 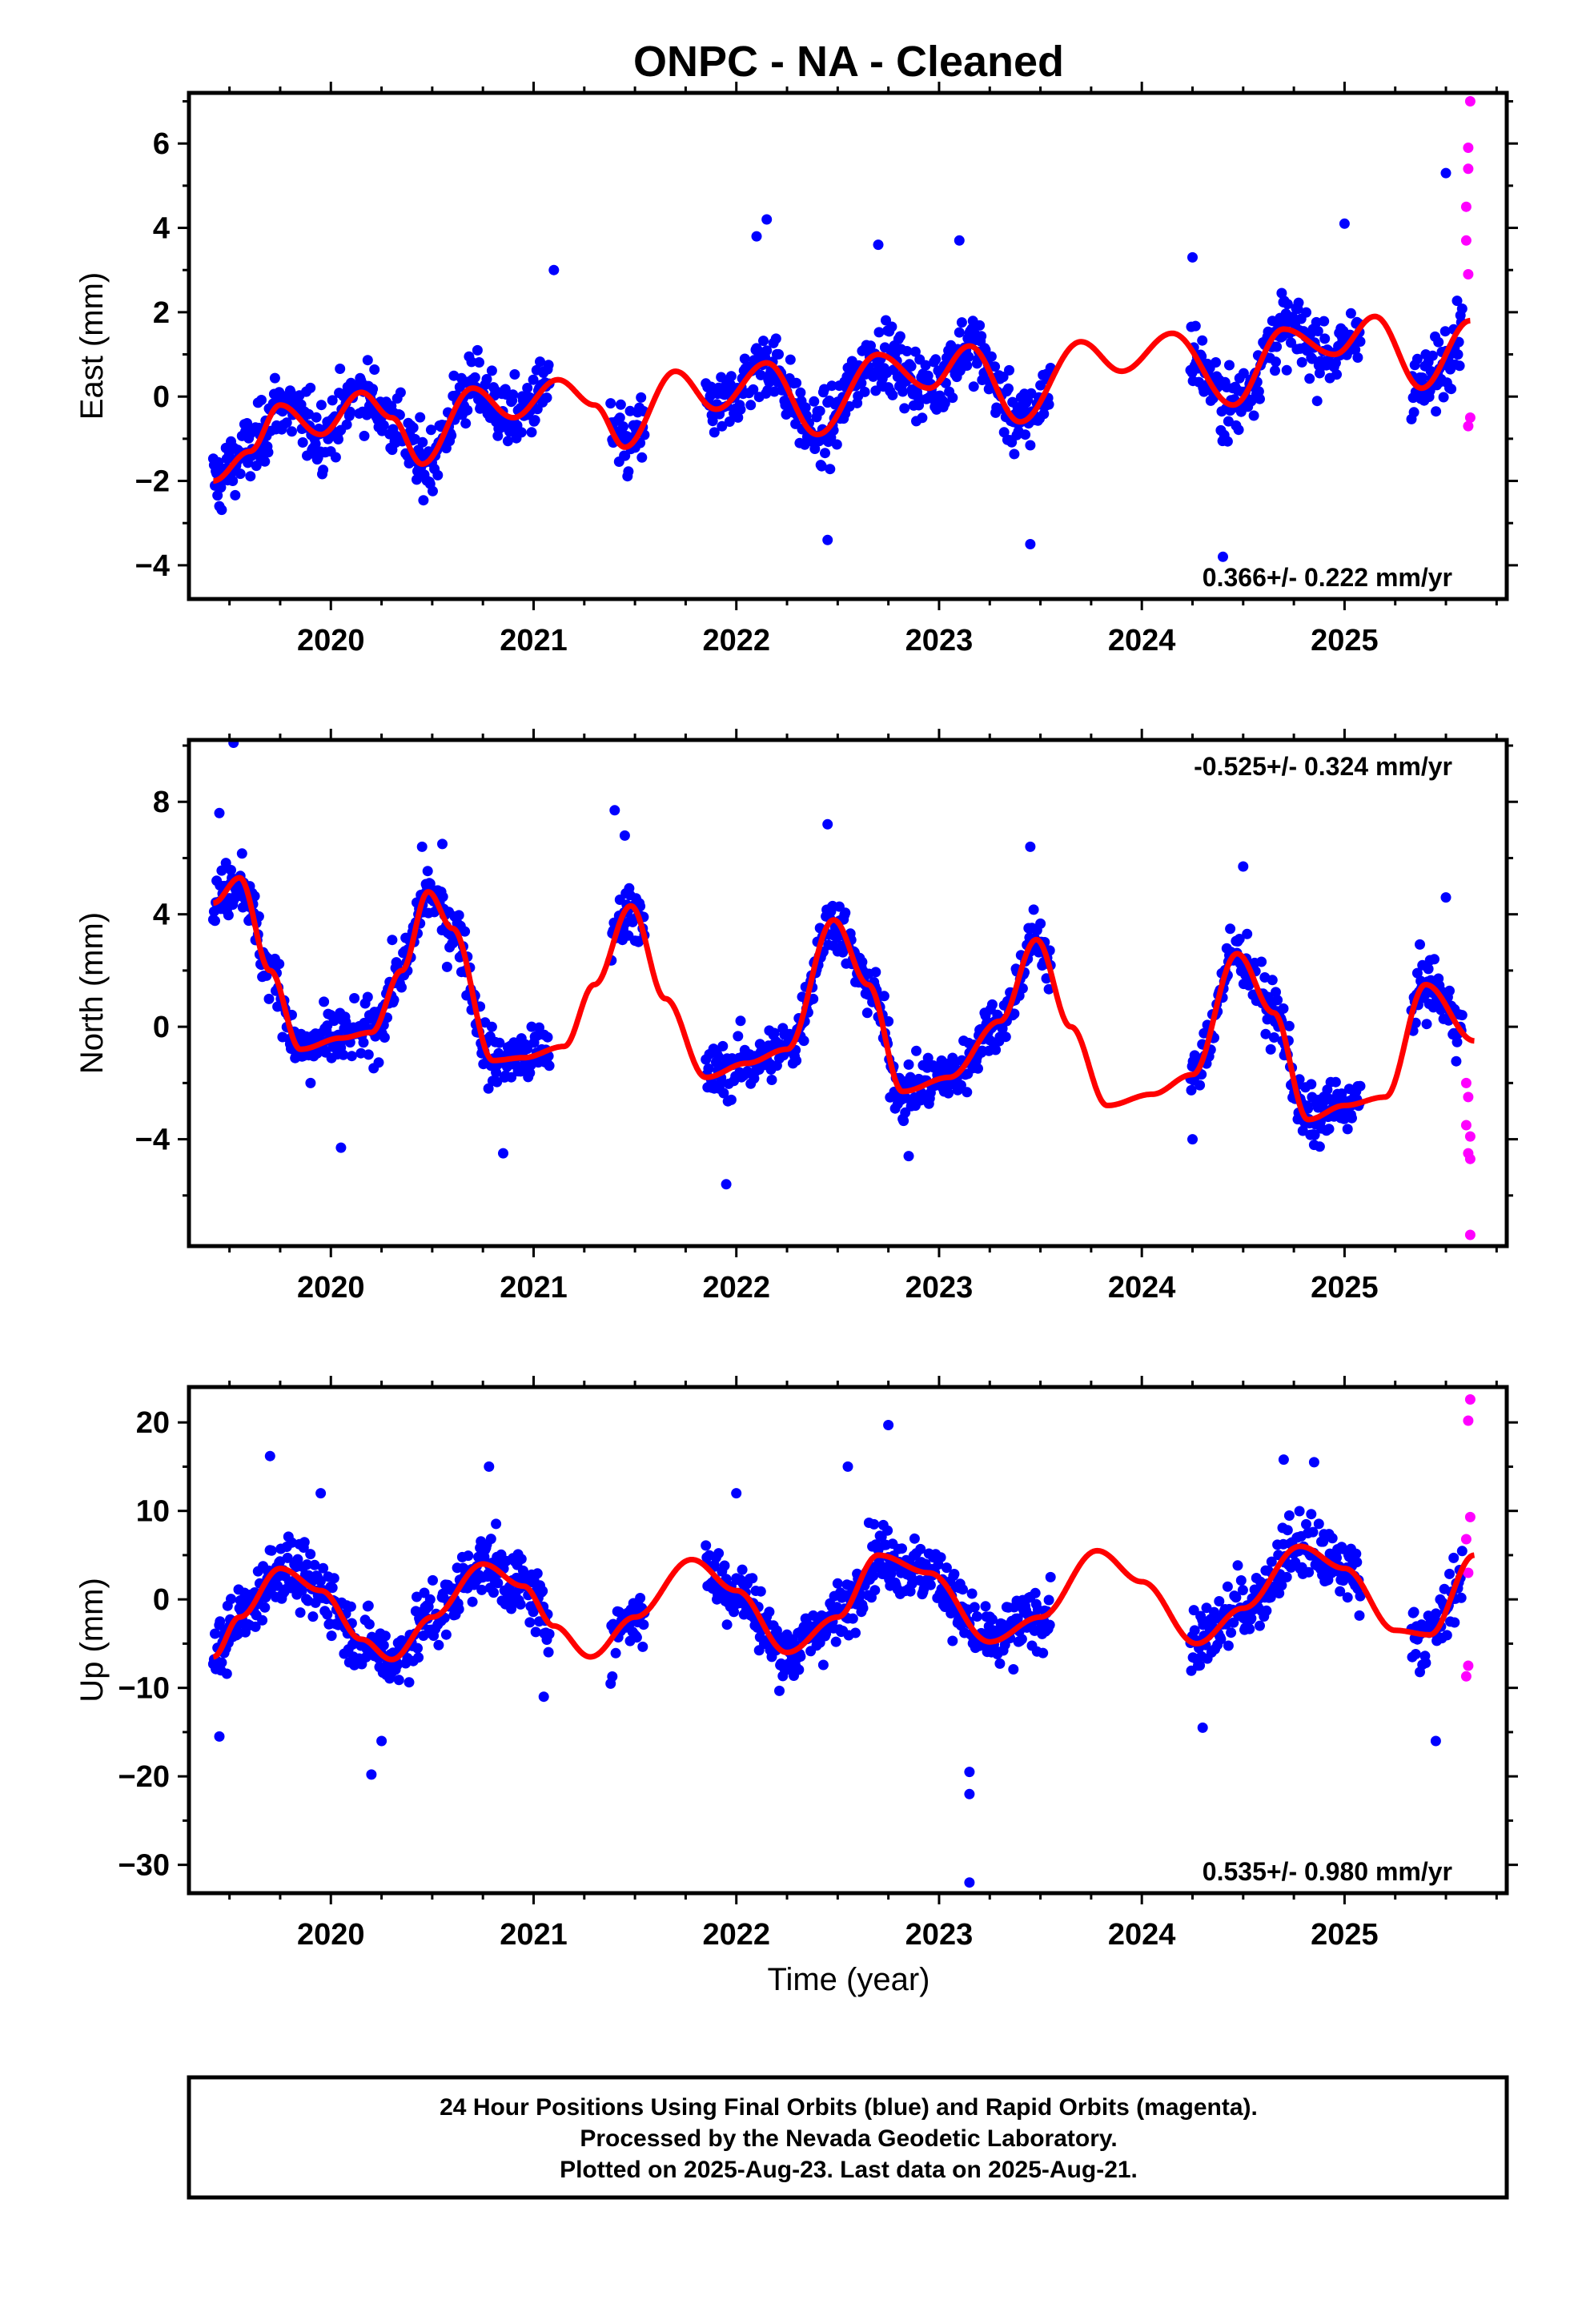 What do you see at coordinates (153, 1512) in the screenshot?
I see `y-tick-label: 10` at bounding box center [153, 1512].